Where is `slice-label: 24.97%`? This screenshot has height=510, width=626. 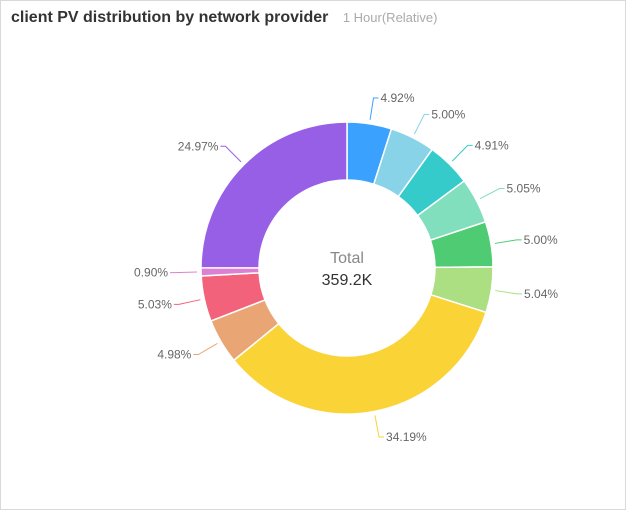
slice-label: 24.97% is located at coordinates (198, 146).